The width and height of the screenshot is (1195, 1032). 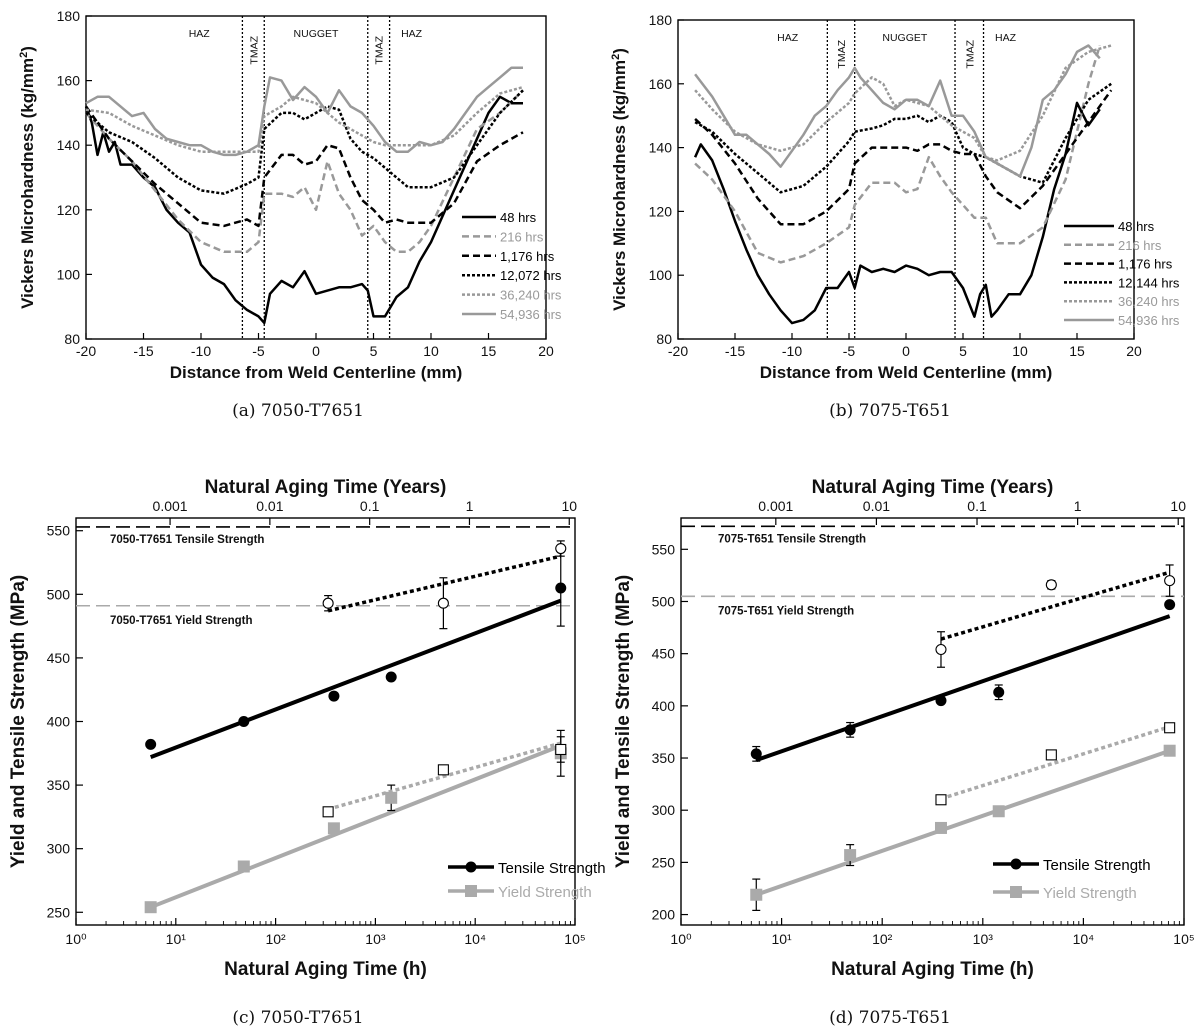 I want to click on y-axis-label-superscript: 2, so click(x=24, y=55).